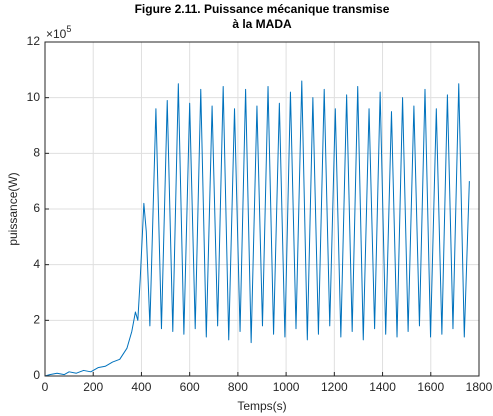  What do you see at coordinates (382, 387) in the screenshot?
I see `x-tick-label: 1400` at bounding box center [382, 387].